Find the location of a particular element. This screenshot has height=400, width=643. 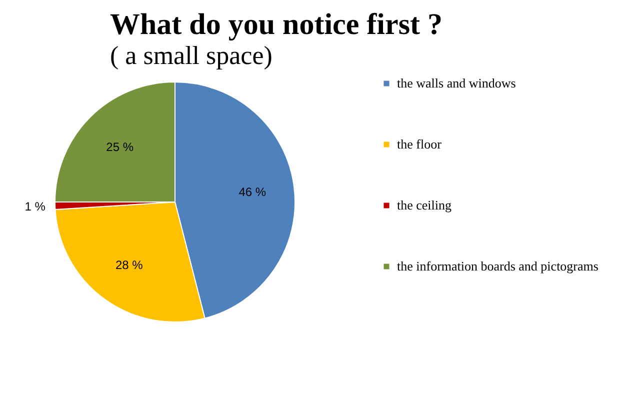

legend-label: the walls and windows is located at coordinates (456, 83).